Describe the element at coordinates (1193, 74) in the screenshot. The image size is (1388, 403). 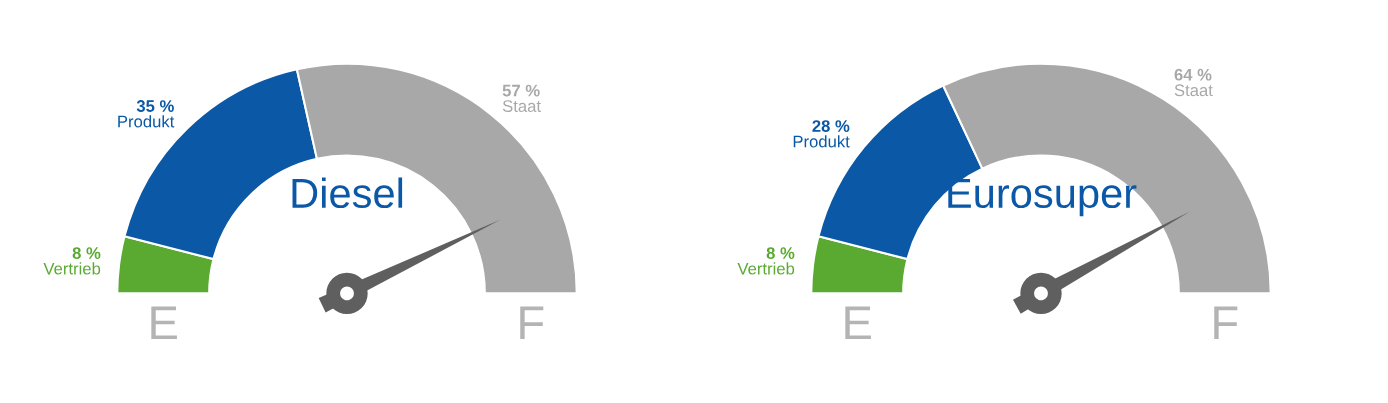
I see `data-label: 64 %` at that location.